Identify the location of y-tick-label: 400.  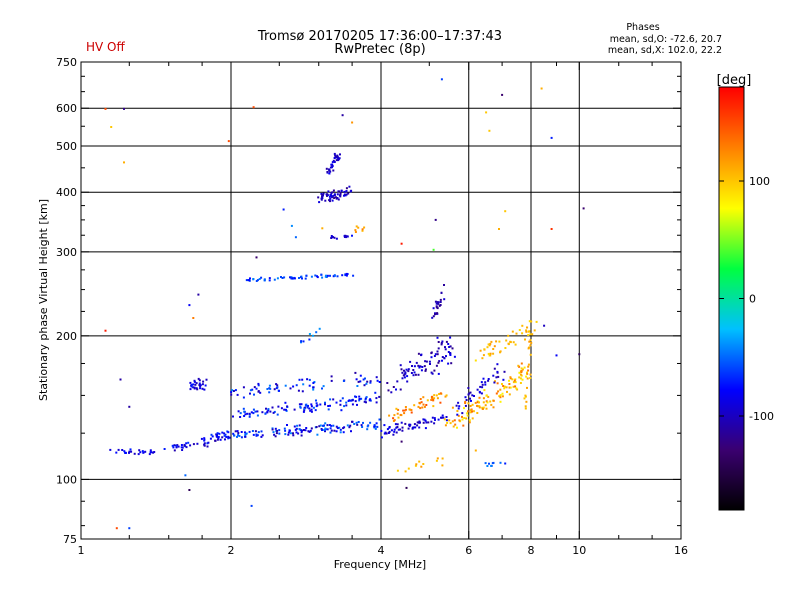
(66, 192).